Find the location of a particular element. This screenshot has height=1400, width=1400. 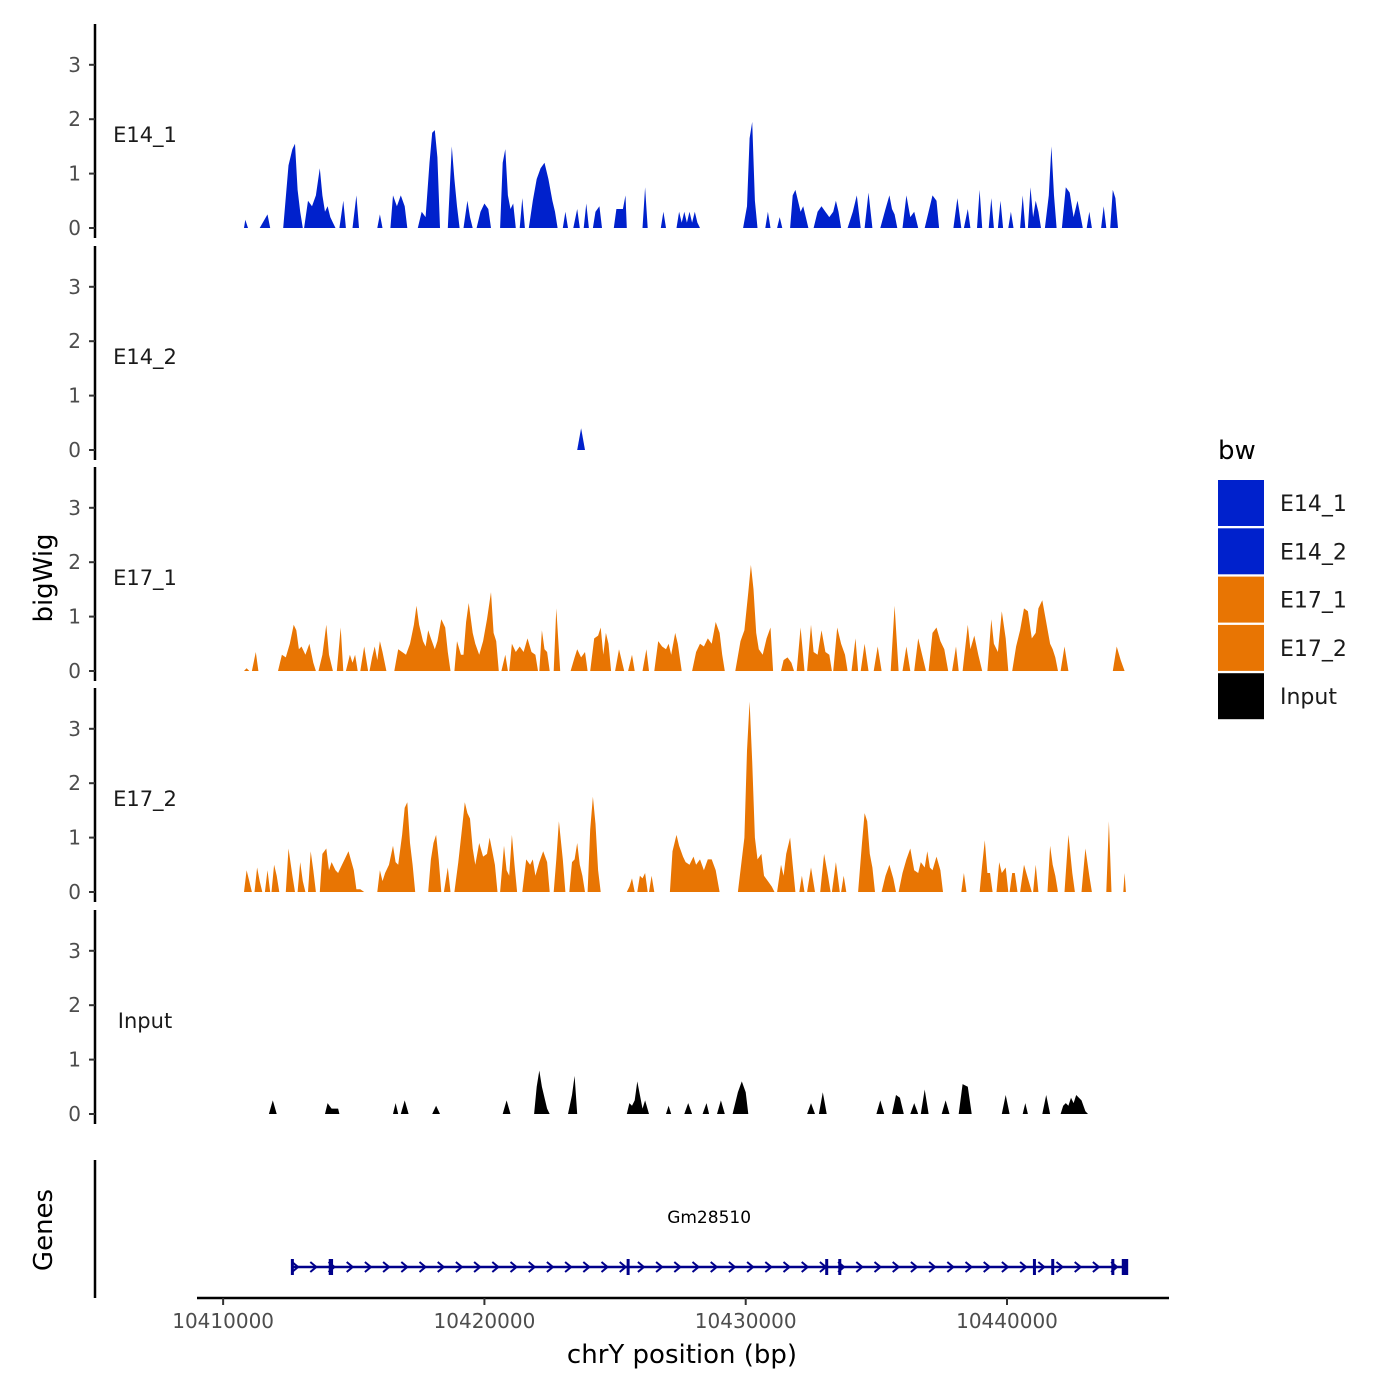

track-label: E17_2 is located at coordinates (145, 799).